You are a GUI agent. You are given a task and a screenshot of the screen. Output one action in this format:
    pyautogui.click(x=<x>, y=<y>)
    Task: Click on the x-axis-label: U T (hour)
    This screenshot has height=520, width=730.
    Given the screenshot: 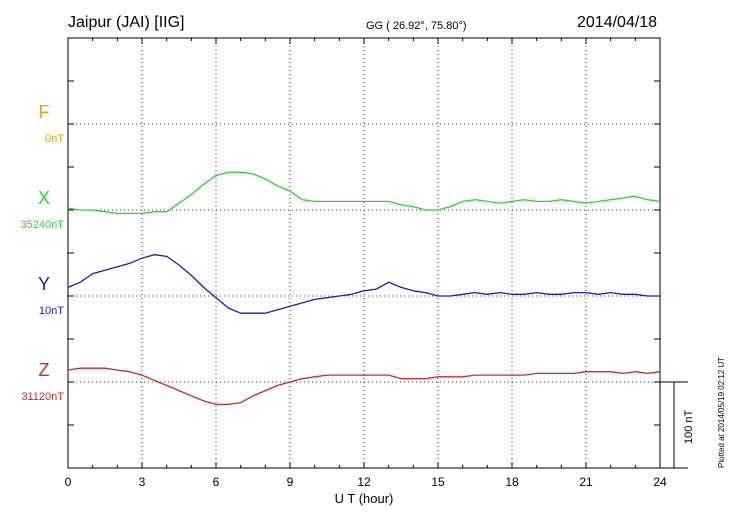 What is the action you would take?
    pyautogui.click(x=364, y=498)
    